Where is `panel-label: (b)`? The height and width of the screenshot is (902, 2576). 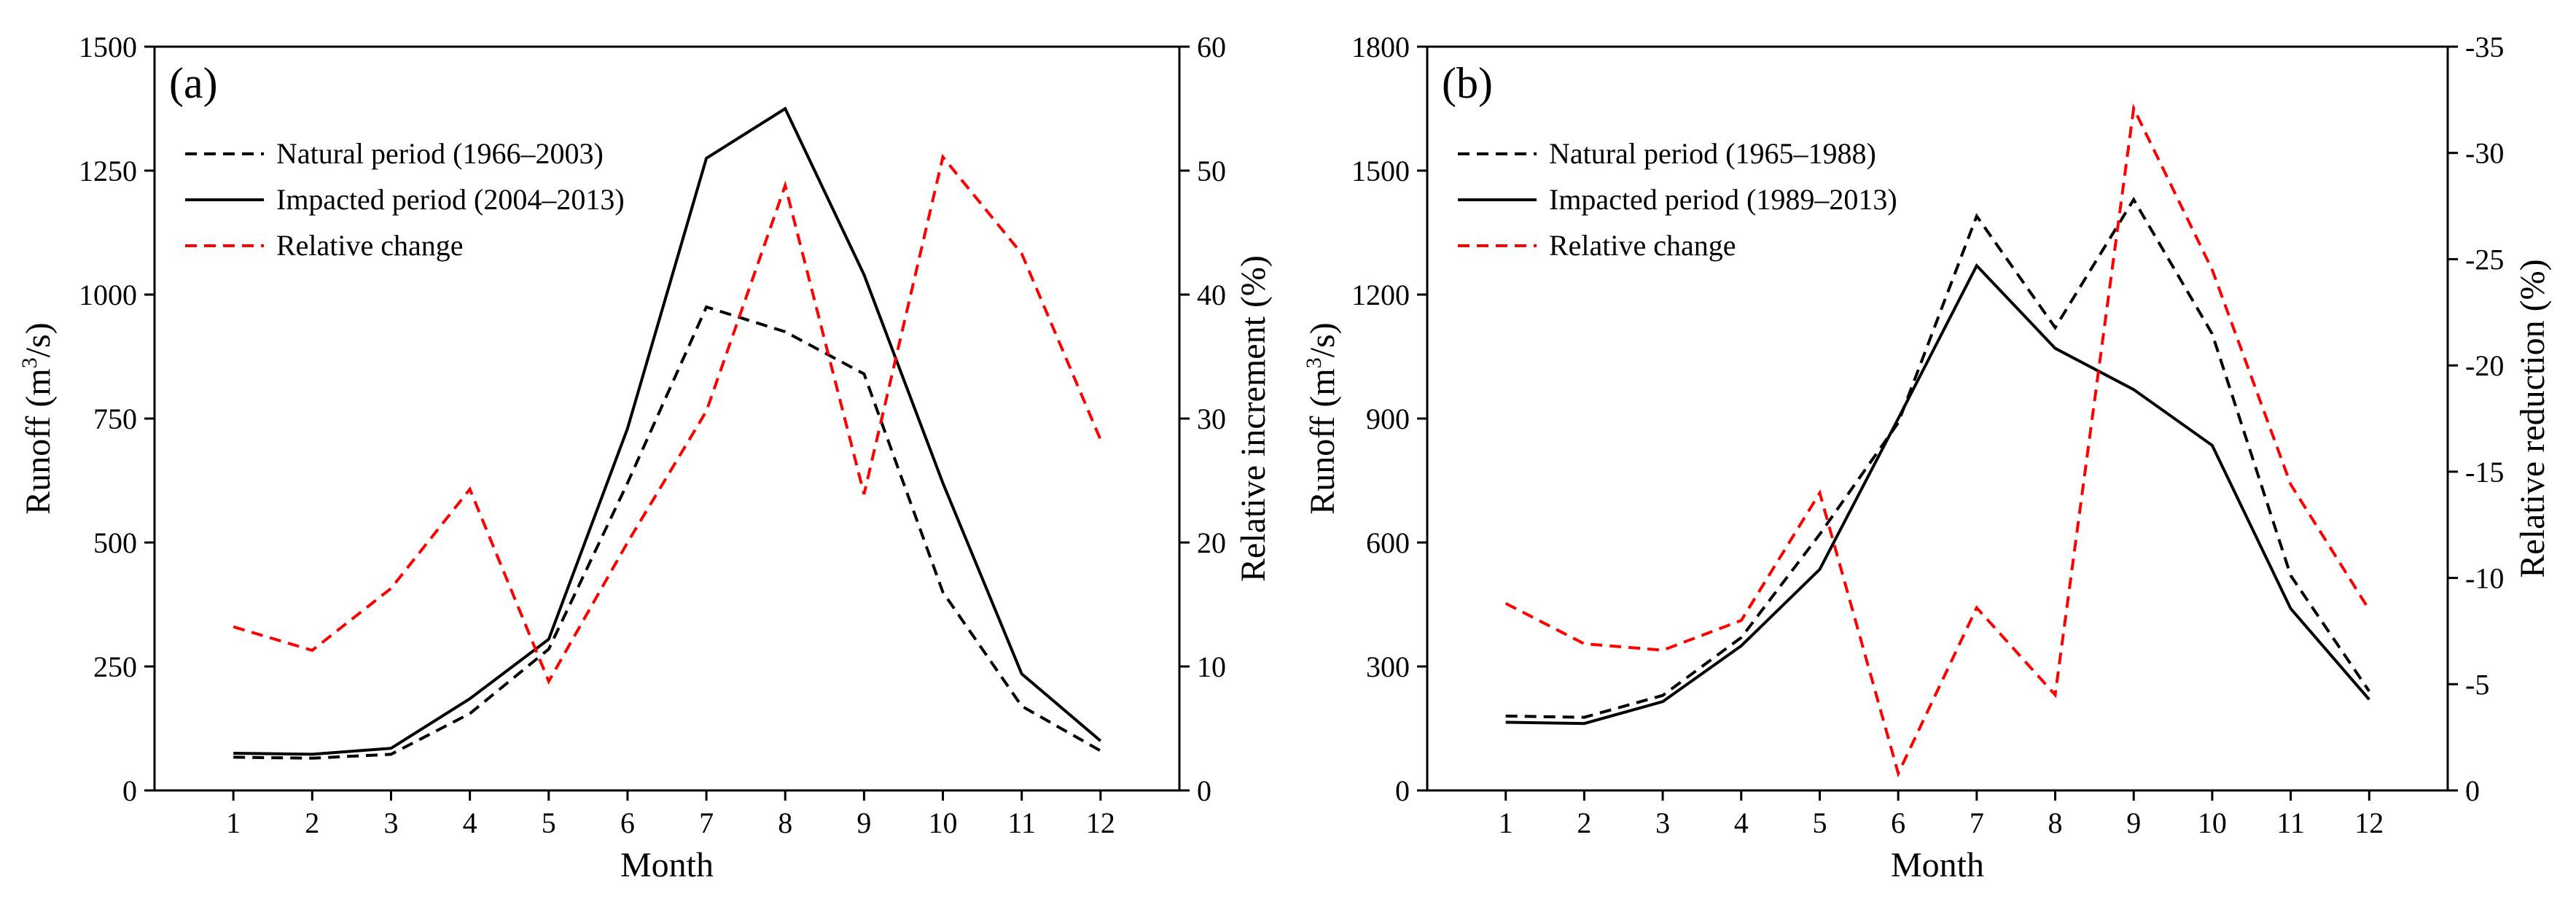
panel-label: (b) is located at coordinates (1467, 83).